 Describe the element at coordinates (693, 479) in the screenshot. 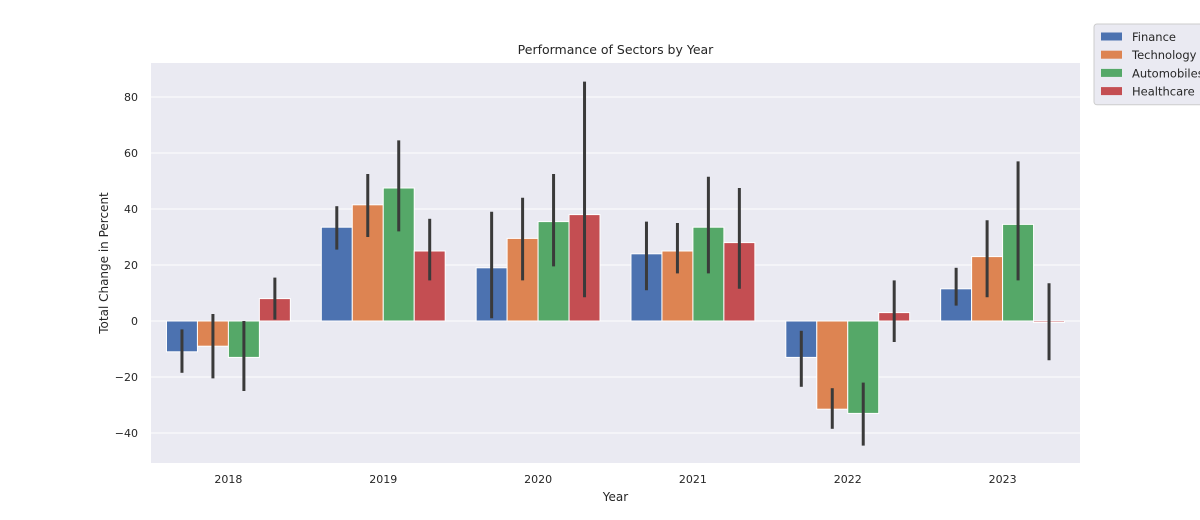

I see `x-tick-label: 2021` at that location.